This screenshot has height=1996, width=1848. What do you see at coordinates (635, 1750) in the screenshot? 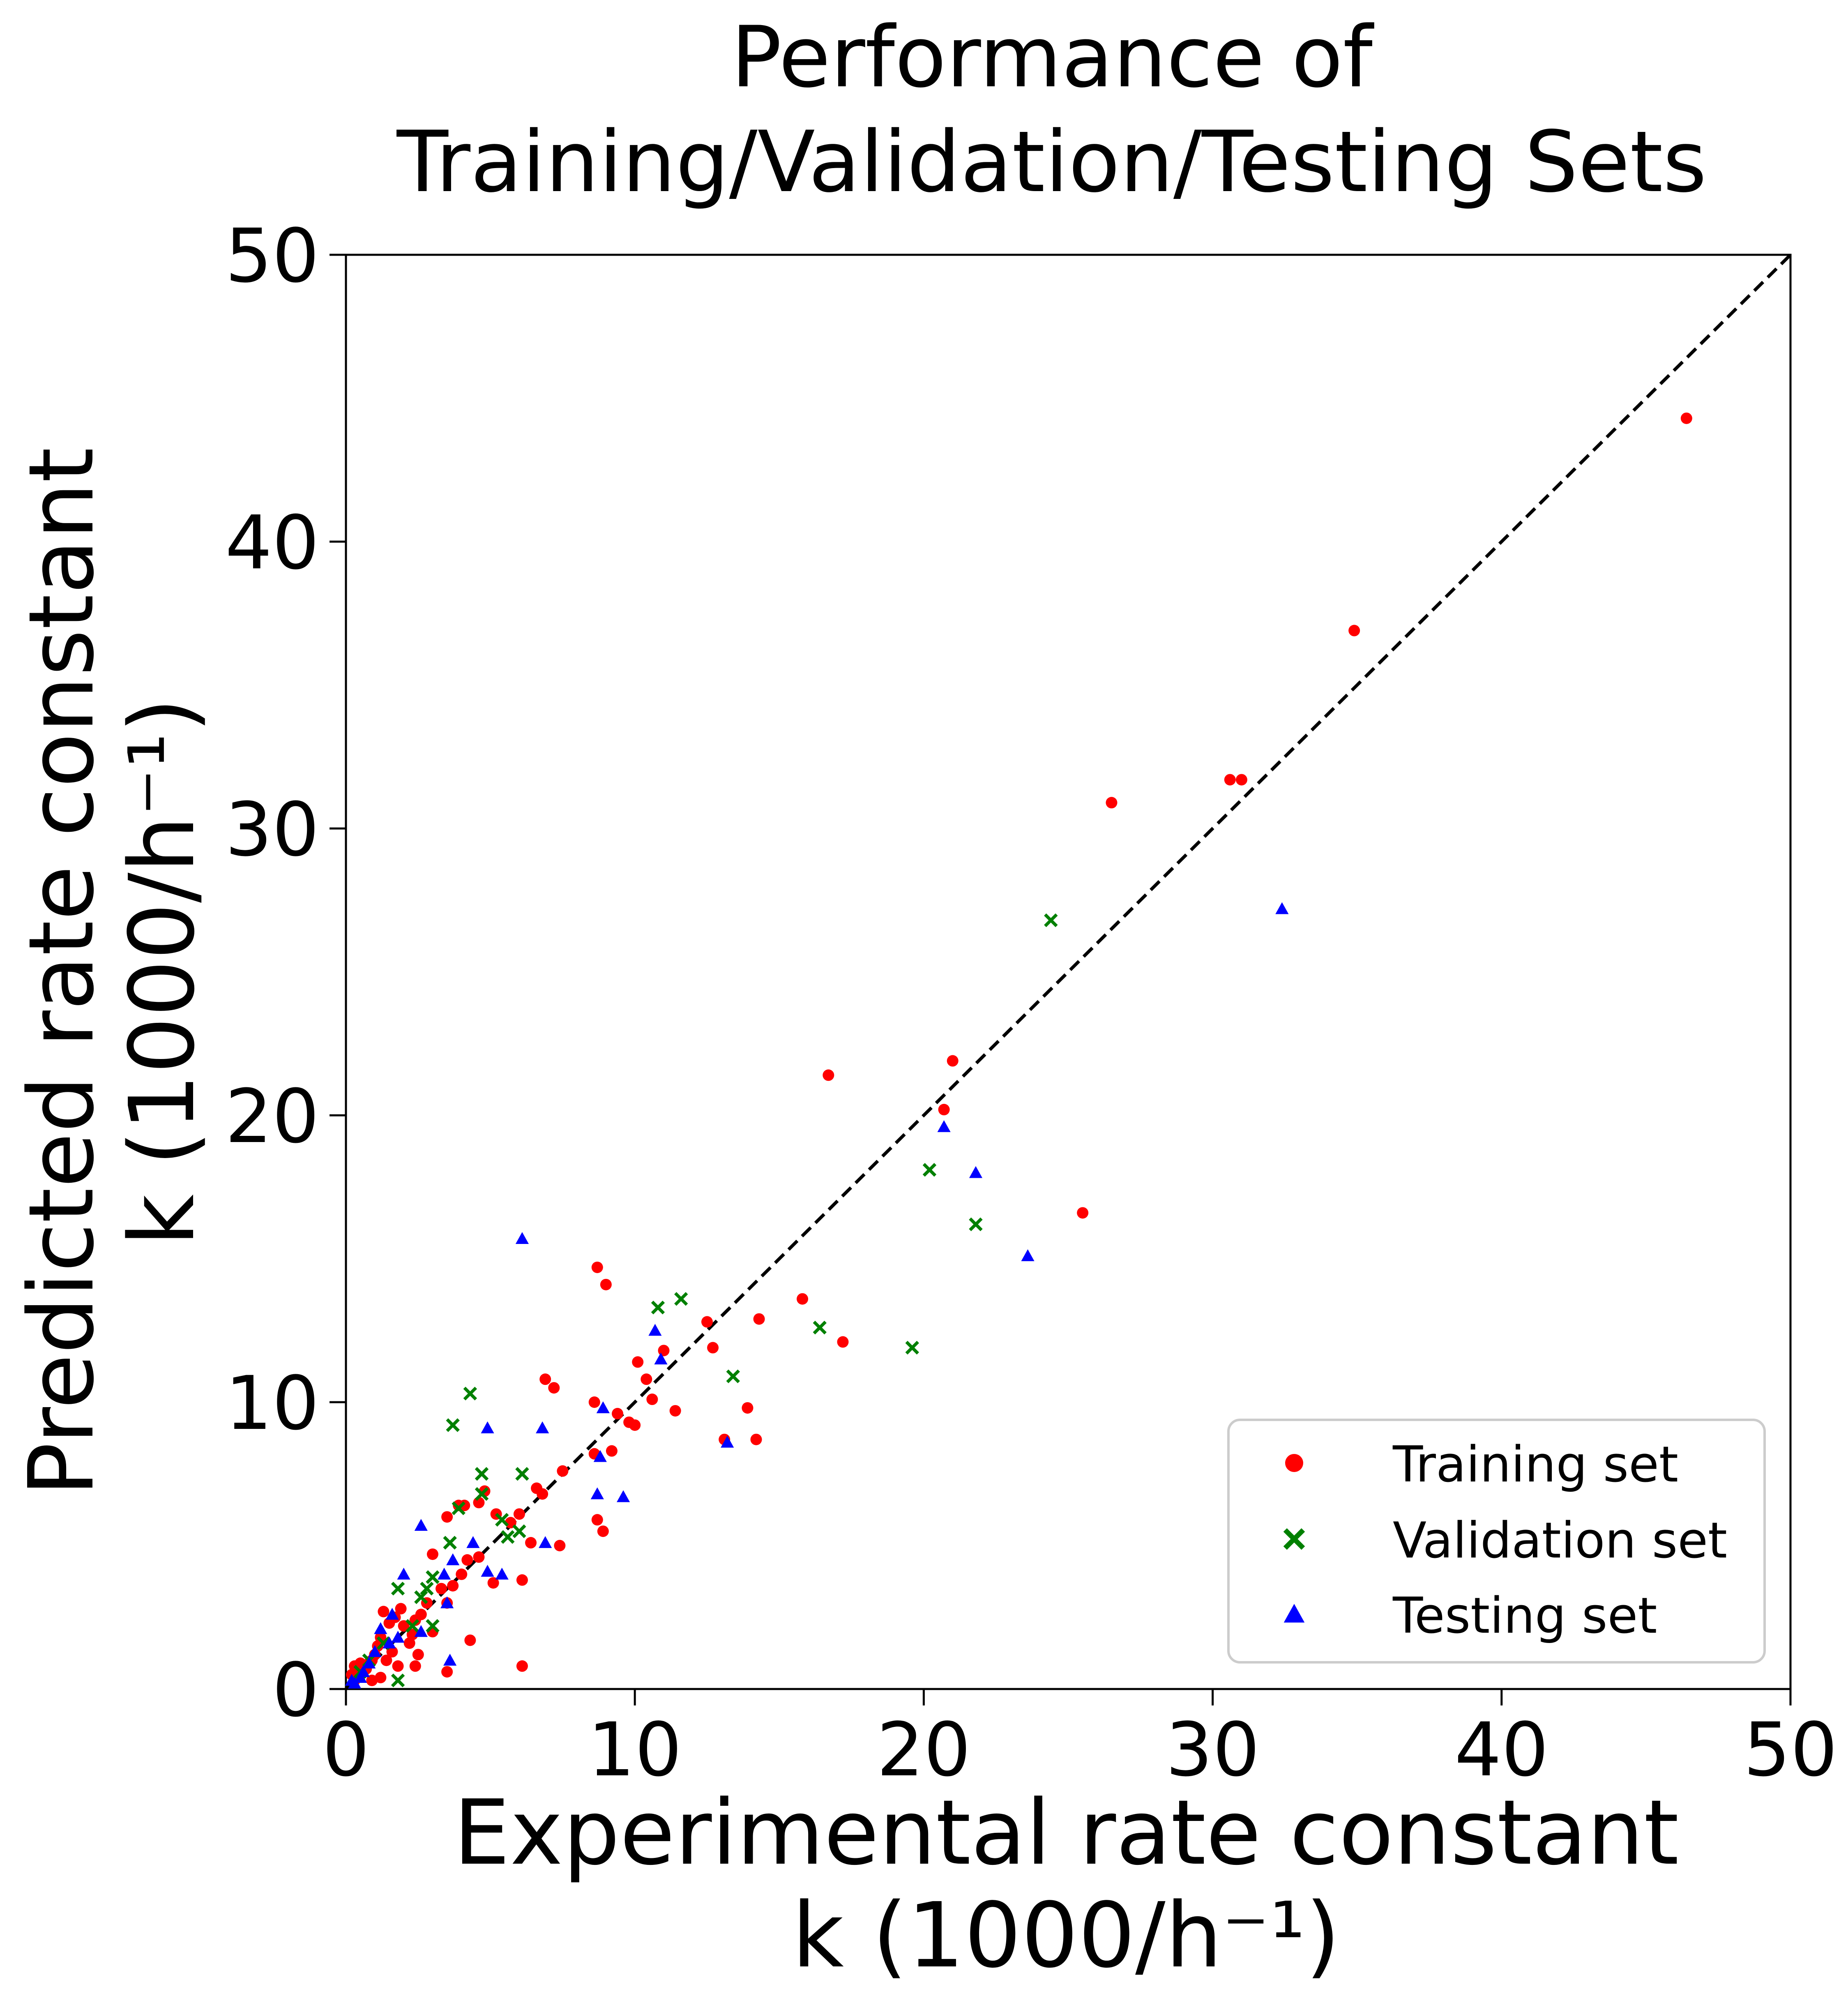
I see `x-tick-label: 10` at bounding box center [635, 1750].